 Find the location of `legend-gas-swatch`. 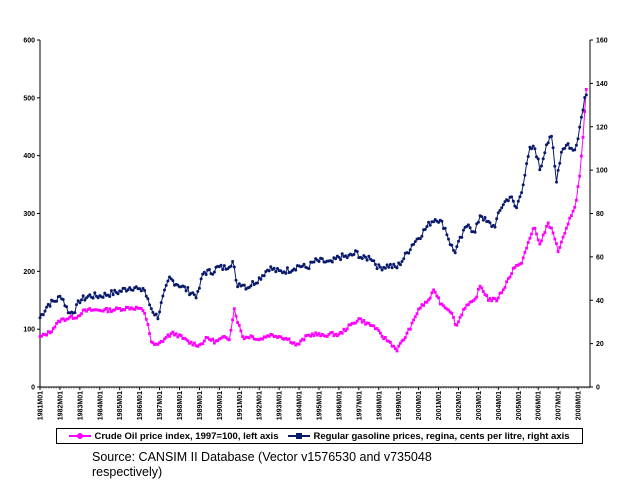

legend-gas-swatch is located at coordinates (299, 436).